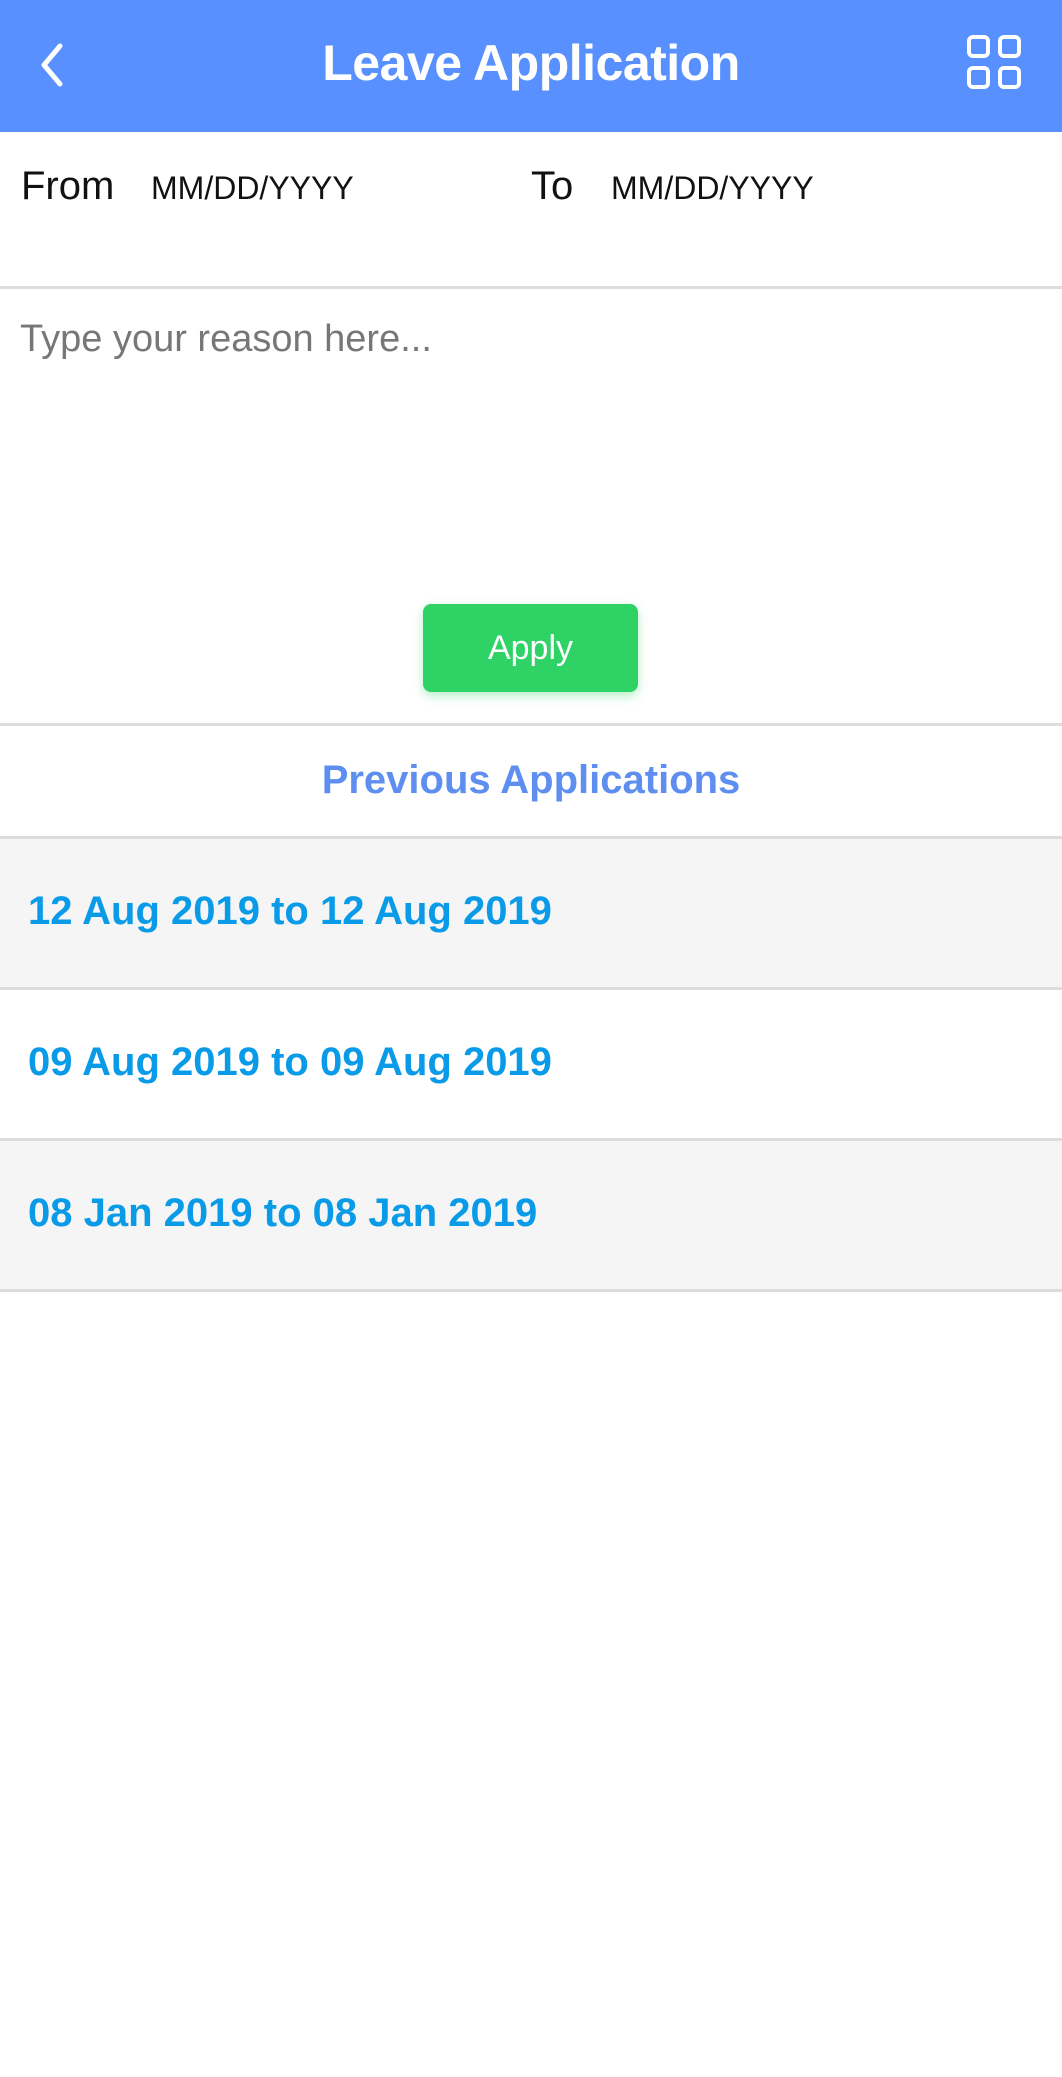 The height and width of the screenshot is (2077, 1062). What do you see at coordinates (54, 65) in the screenshot?
I see `chevron-left-icon` at bounding box center [54, 65].